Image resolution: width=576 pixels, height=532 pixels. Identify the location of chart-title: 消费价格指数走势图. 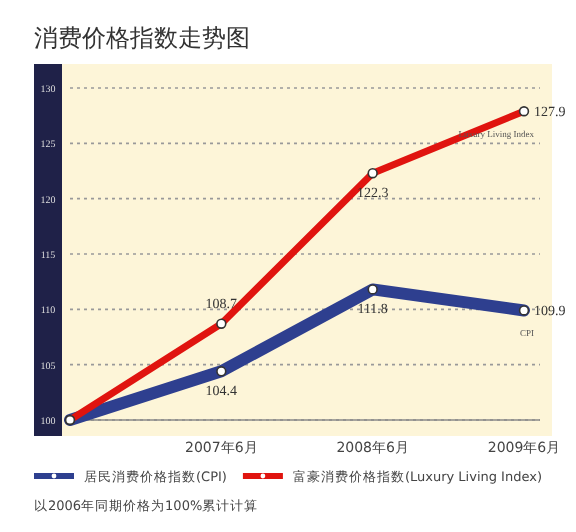
(142, 38).